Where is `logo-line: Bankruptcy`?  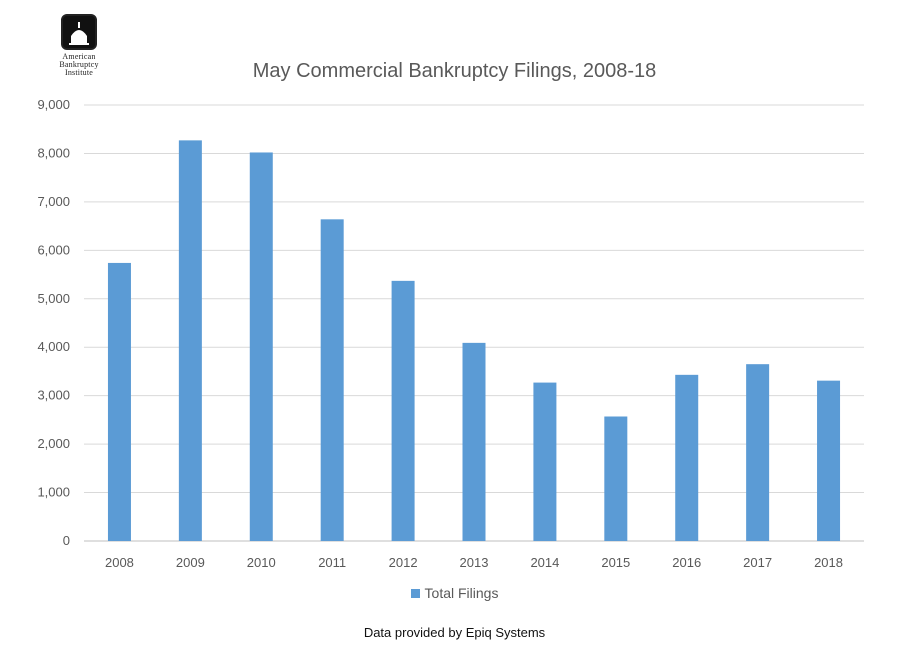 logo-line: Bankruptcy is located at coordinates (79, 64).